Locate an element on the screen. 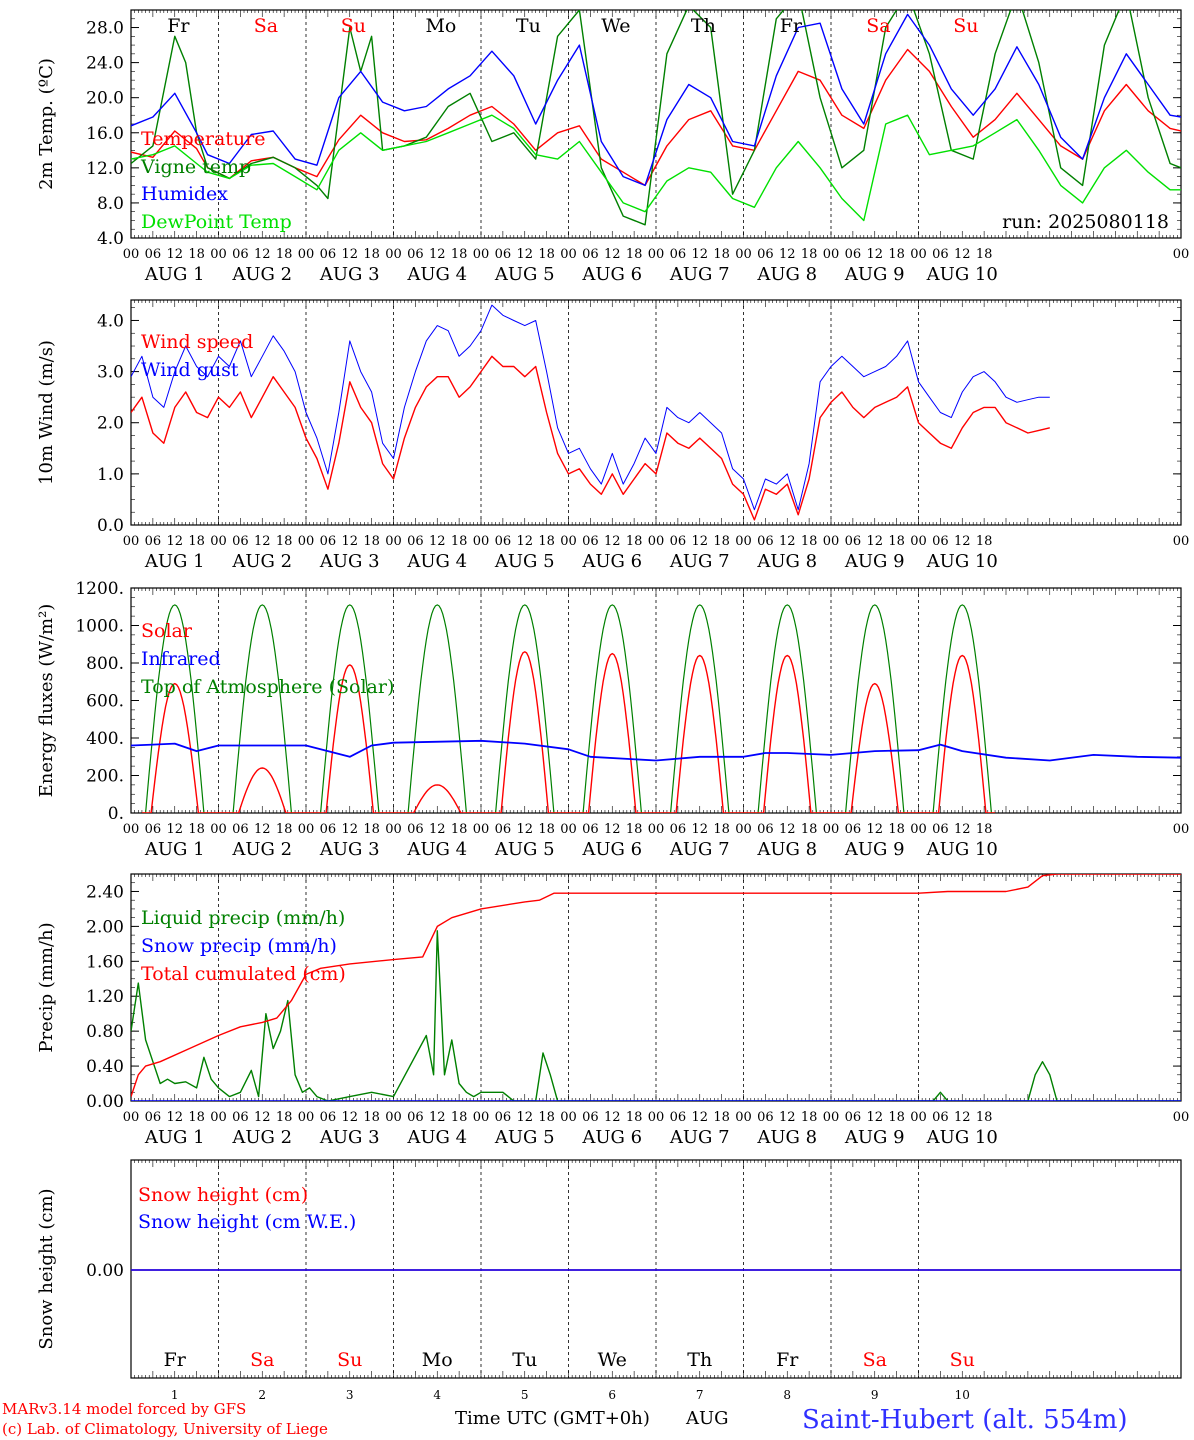 The image size is (1194, 1440). y-tick-label: 0.80 is located at coordinates (105, 1032).